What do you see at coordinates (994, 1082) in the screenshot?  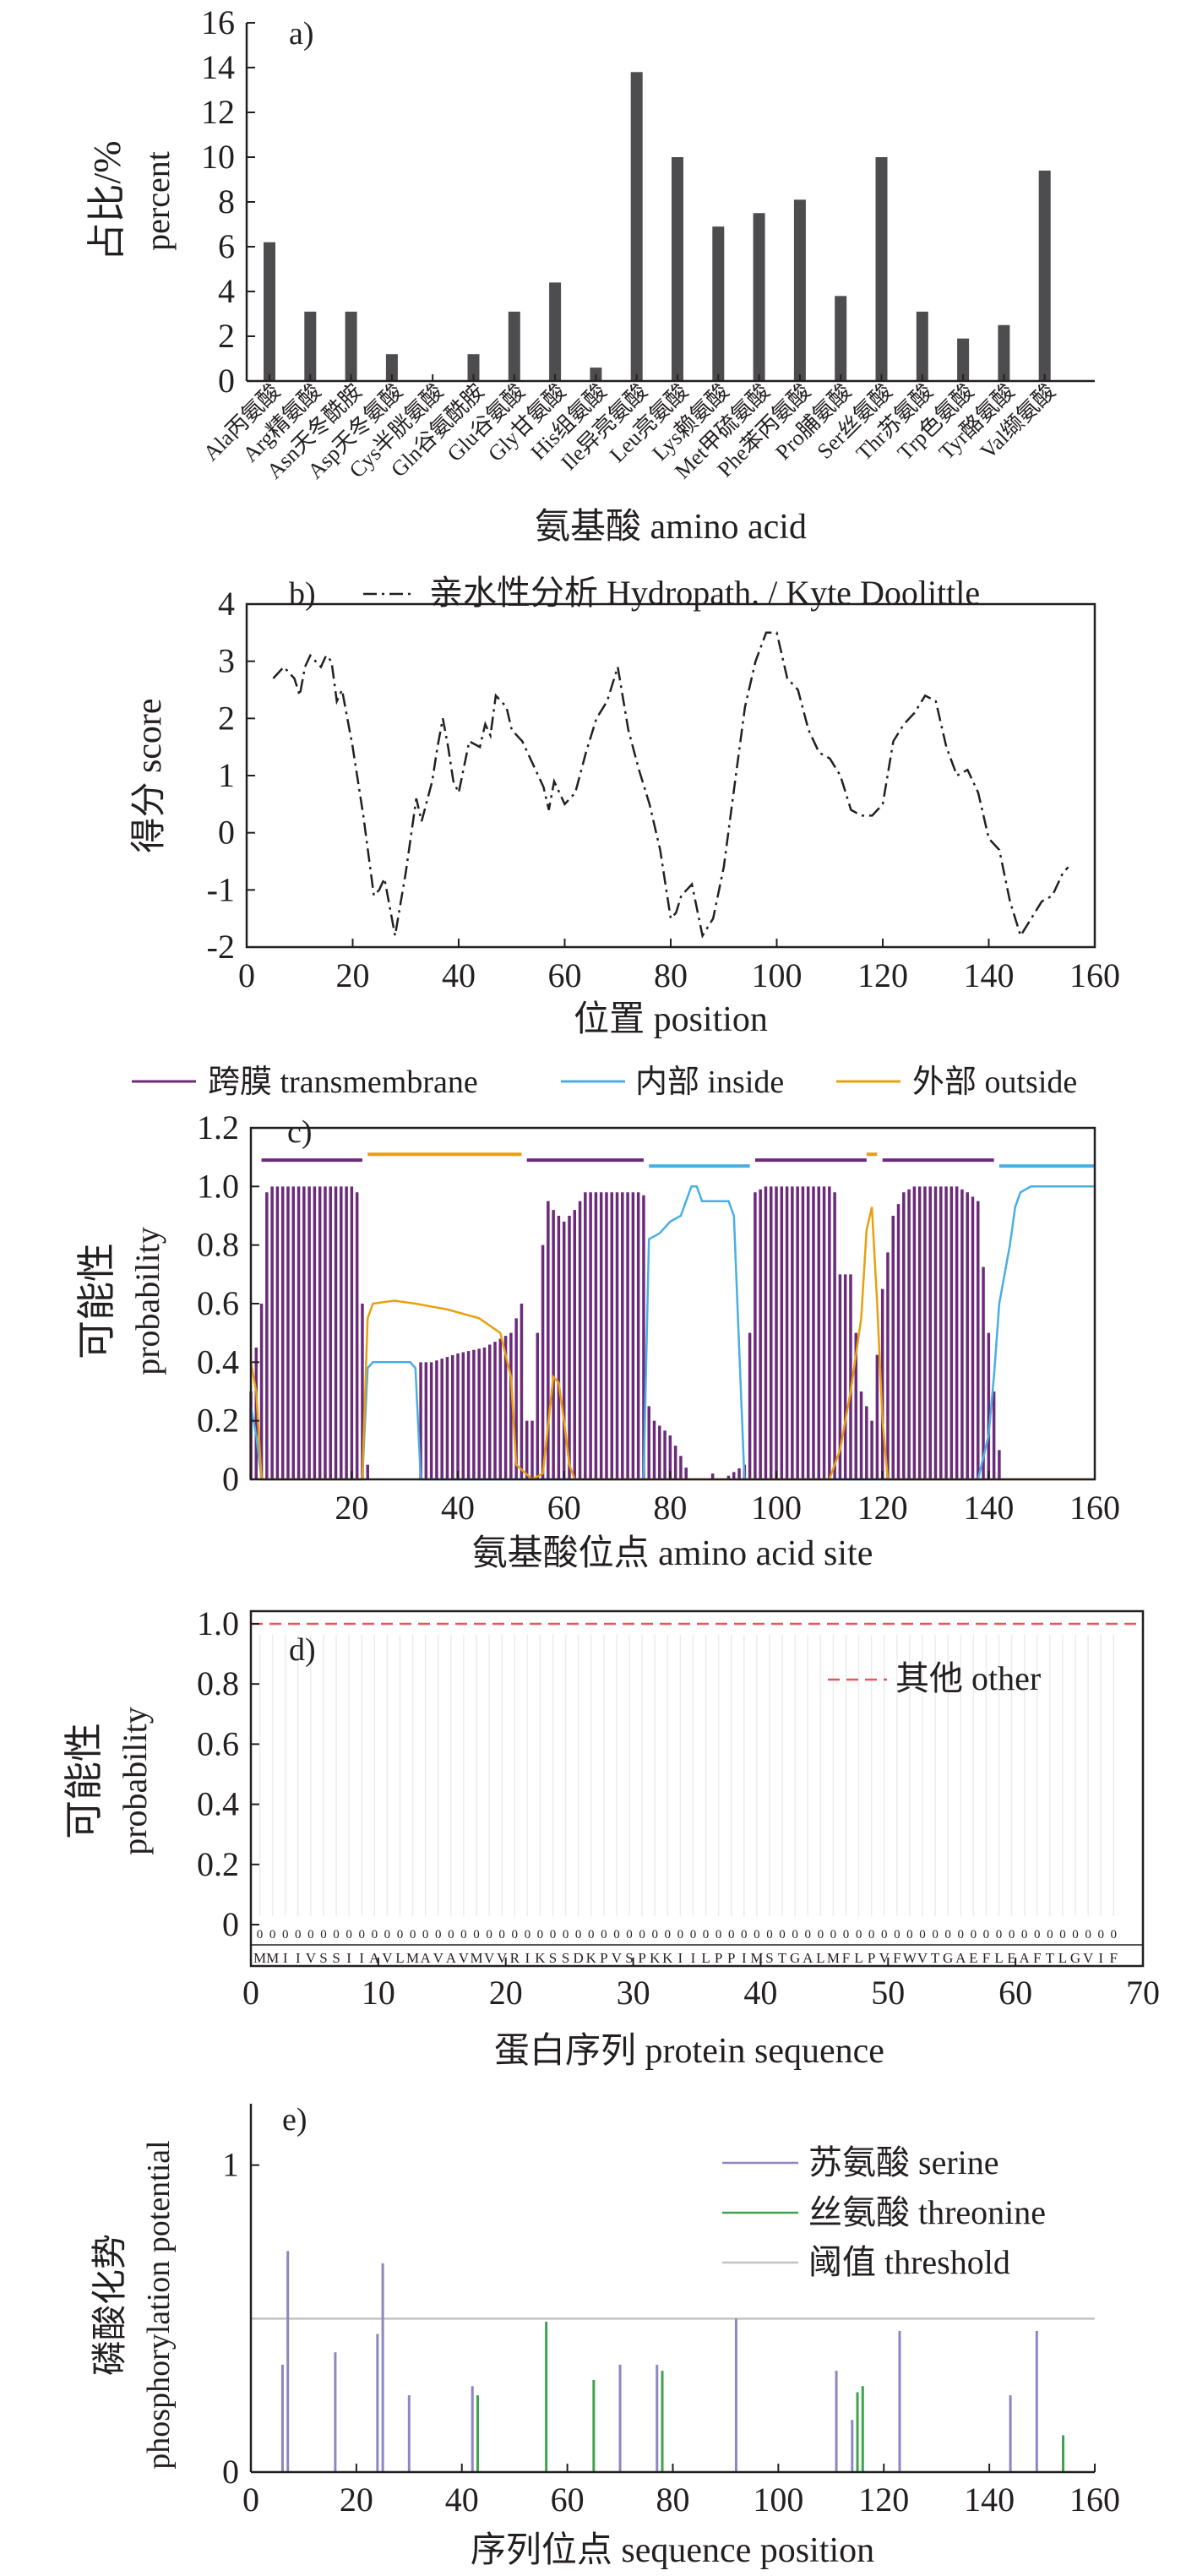 I see `legend-outside-text: 外部 outside` at bounding box center [994, 1082].